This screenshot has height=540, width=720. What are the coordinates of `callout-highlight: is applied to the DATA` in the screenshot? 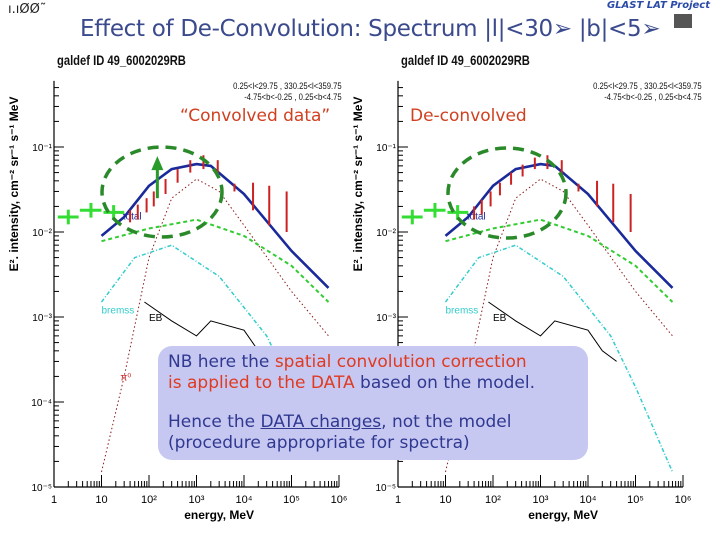 It's located at (261, 383).